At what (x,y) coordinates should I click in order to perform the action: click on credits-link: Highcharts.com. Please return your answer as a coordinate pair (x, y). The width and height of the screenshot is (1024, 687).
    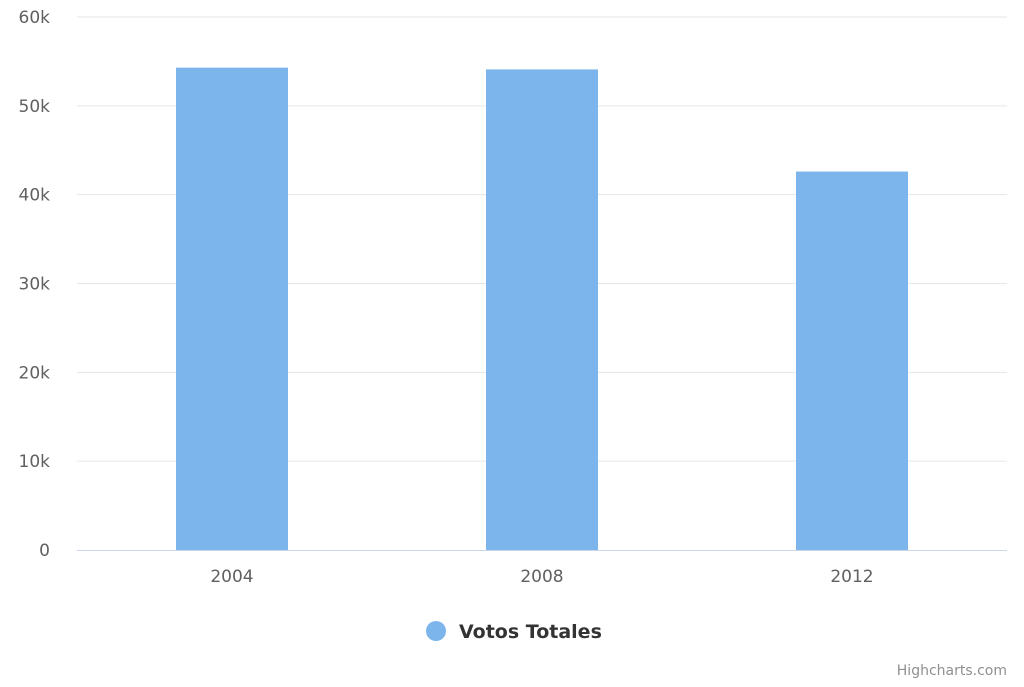
    Looking at the image, I should click on (952, 671).